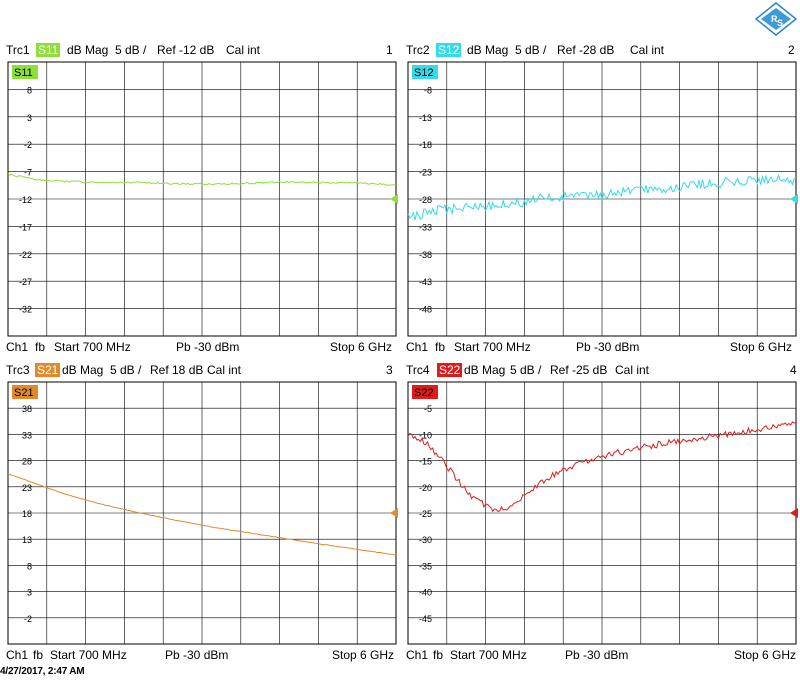  I want to click on trace-line-s21, so click(201, 514).